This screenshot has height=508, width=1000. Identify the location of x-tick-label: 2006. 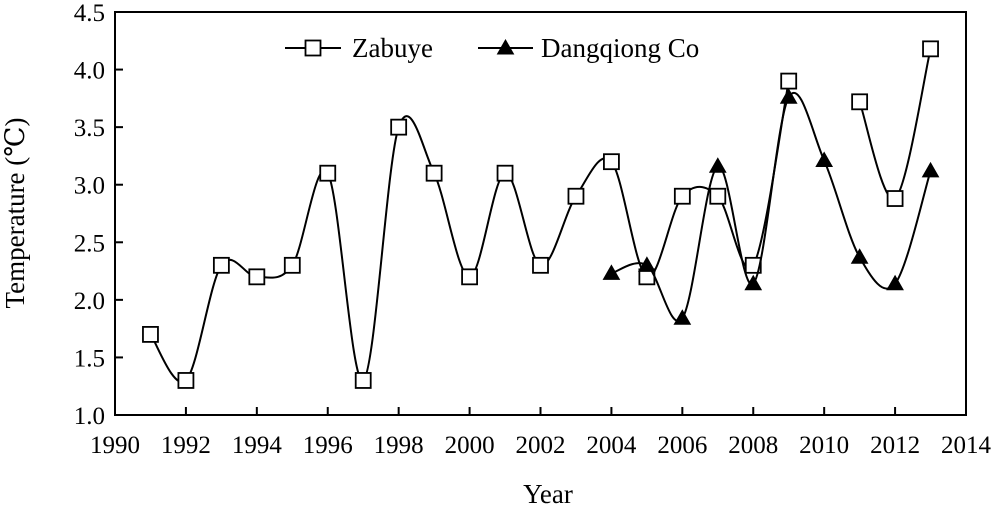
(682, 445).